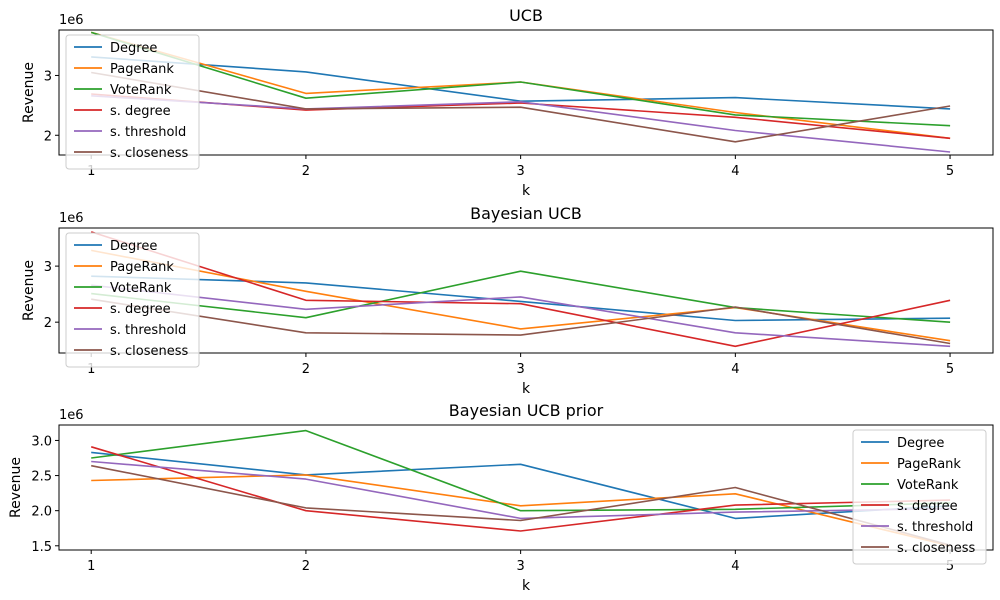 This screenshot has width=1000, height=600. What do you see at coordinates (41, 477) in the screenshot?
I see `y-tick-label: 2.5` at bounding box center [41, 477].